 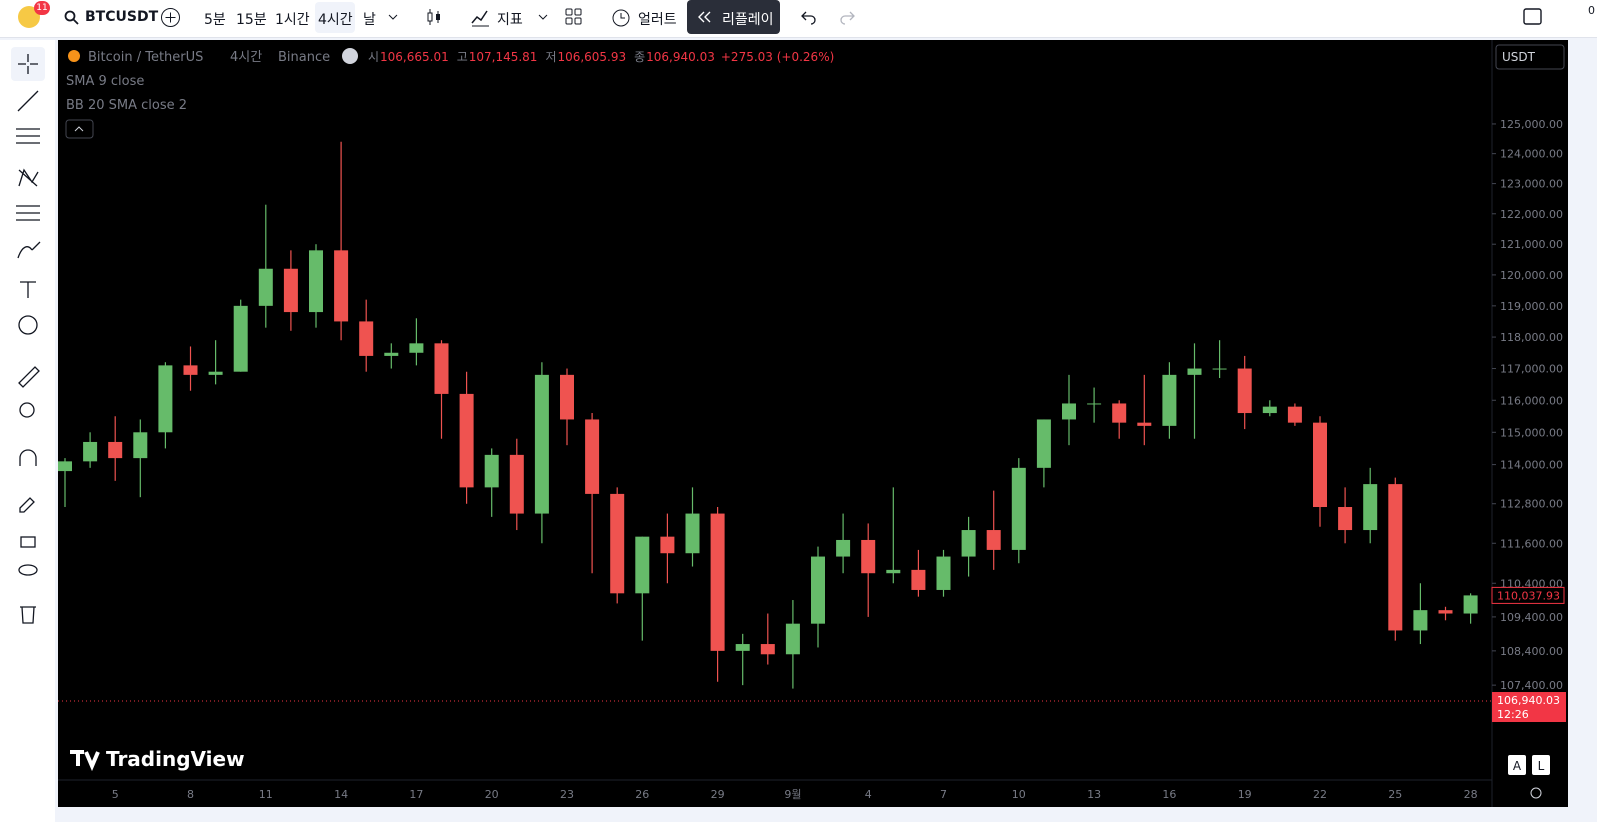 I want to click on pattern-tool, so click(x=28, y=177).